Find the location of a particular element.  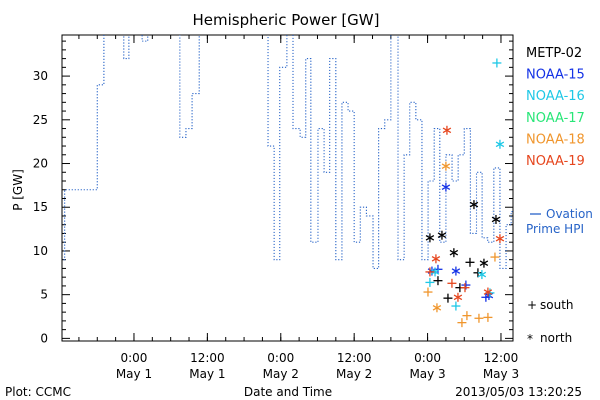

y-tick-label: 30 is located at coordinates (40, 76).